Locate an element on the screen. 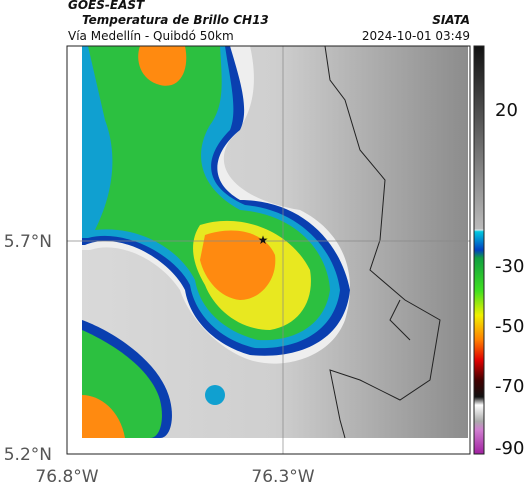 This screenshot has height=495, width=526. location: Vía Medellín - Quibdó 50km is located at coordinates (151, 36).